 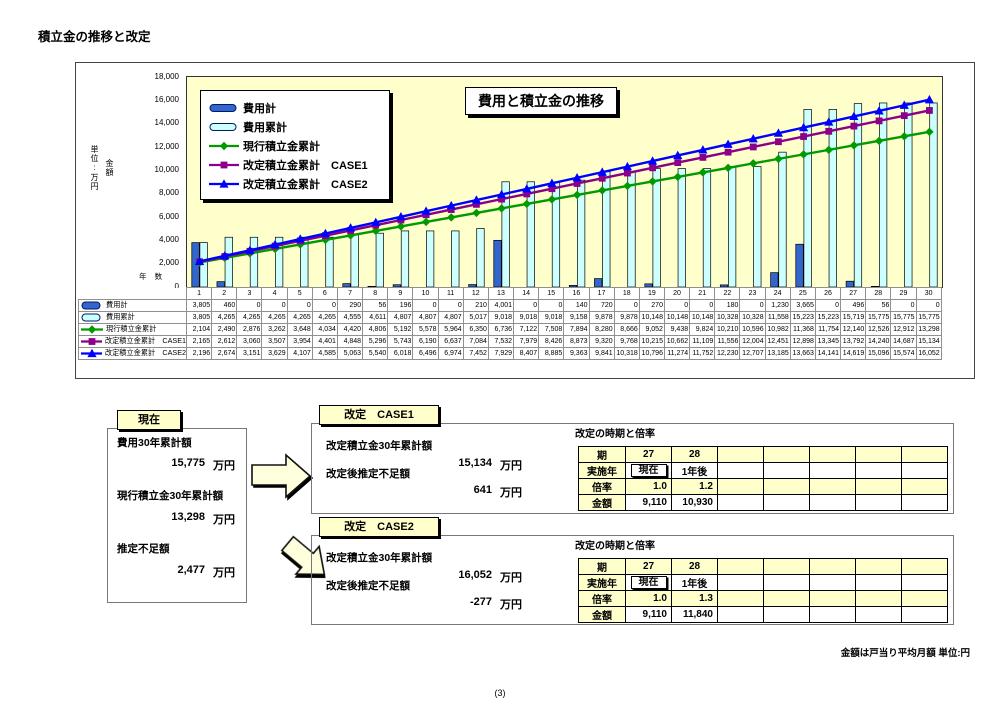 I want to click on year-label: 1, so click(x=199, y=293).